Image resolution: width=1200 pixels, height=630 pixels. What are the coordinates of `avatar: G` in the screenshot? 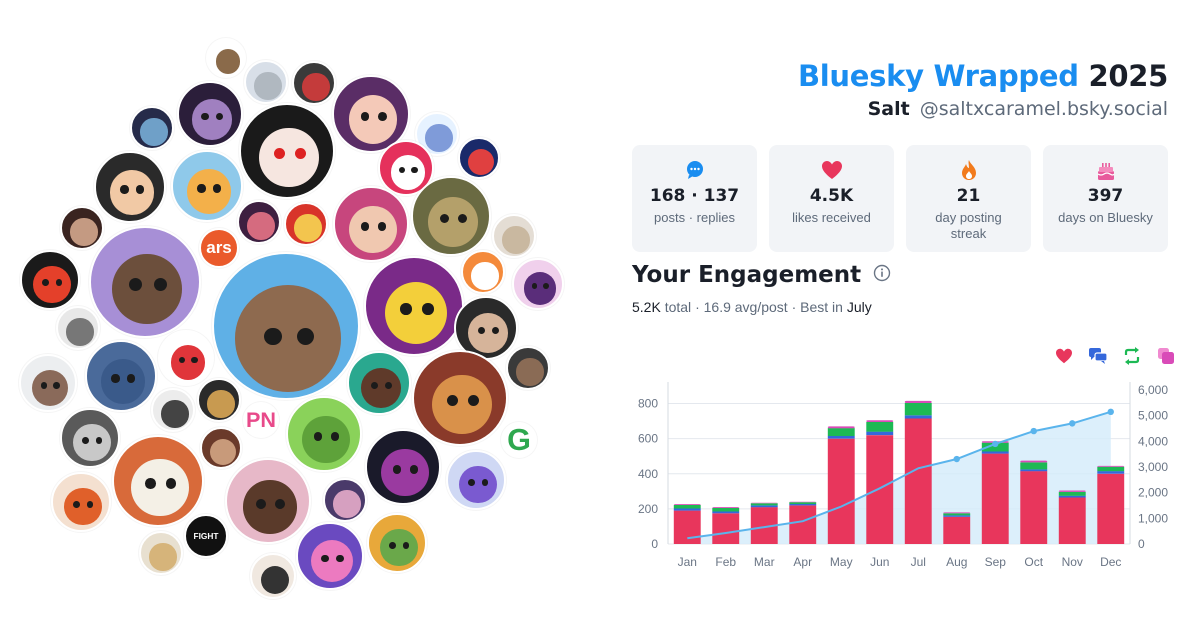 It's located at (519, 440).